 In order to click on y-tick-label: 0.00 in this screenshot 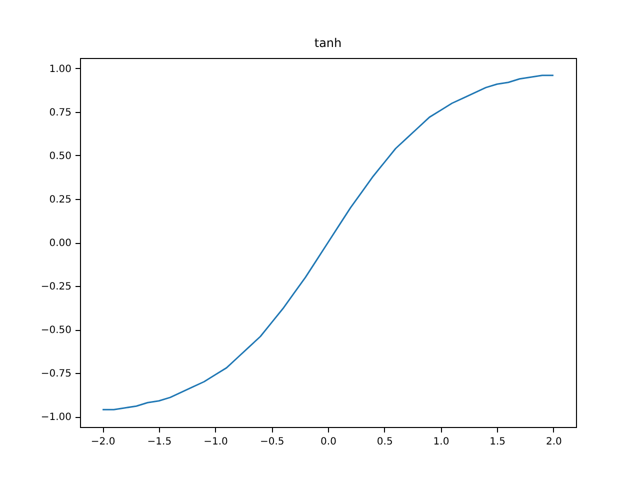, I will do `click(60, 243)`.